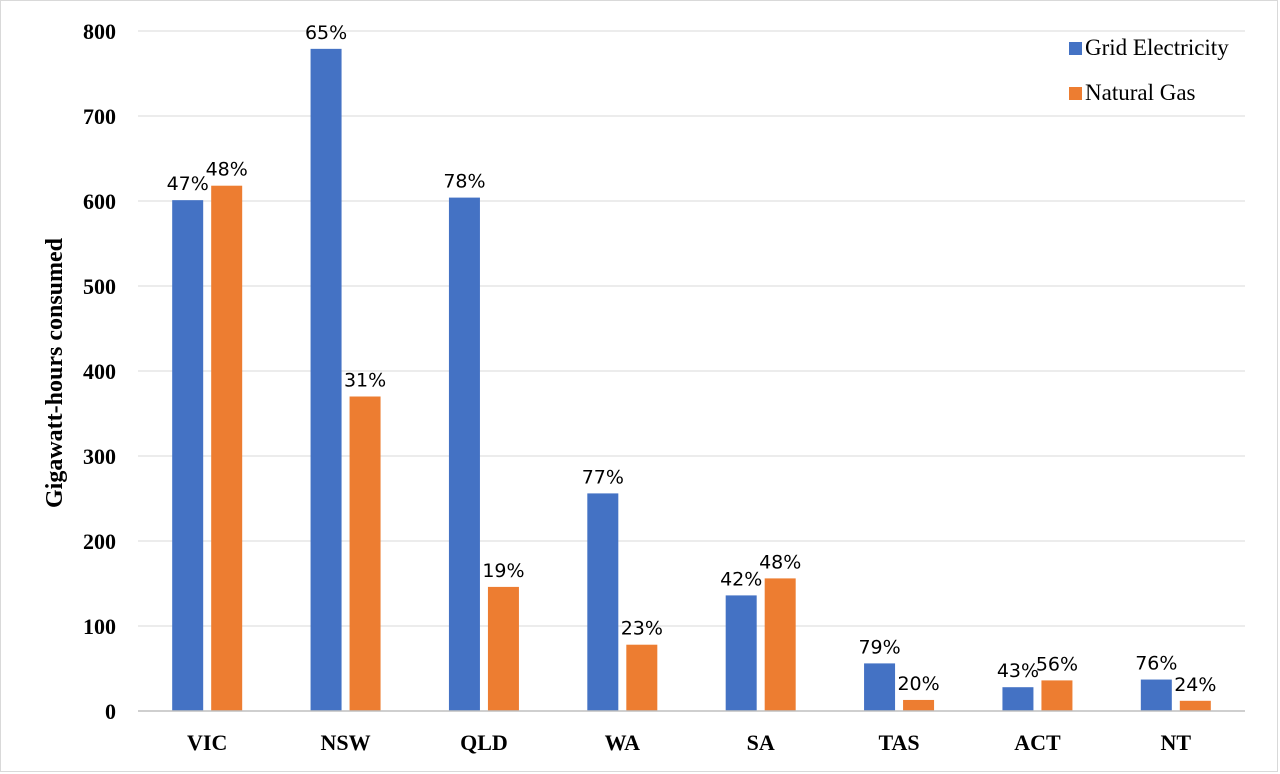 This screenshot has width=1280, height=774. I want to click on y-axis-ticks: 0 100 200 300 400 500 600 700 800, so click(99, 371).